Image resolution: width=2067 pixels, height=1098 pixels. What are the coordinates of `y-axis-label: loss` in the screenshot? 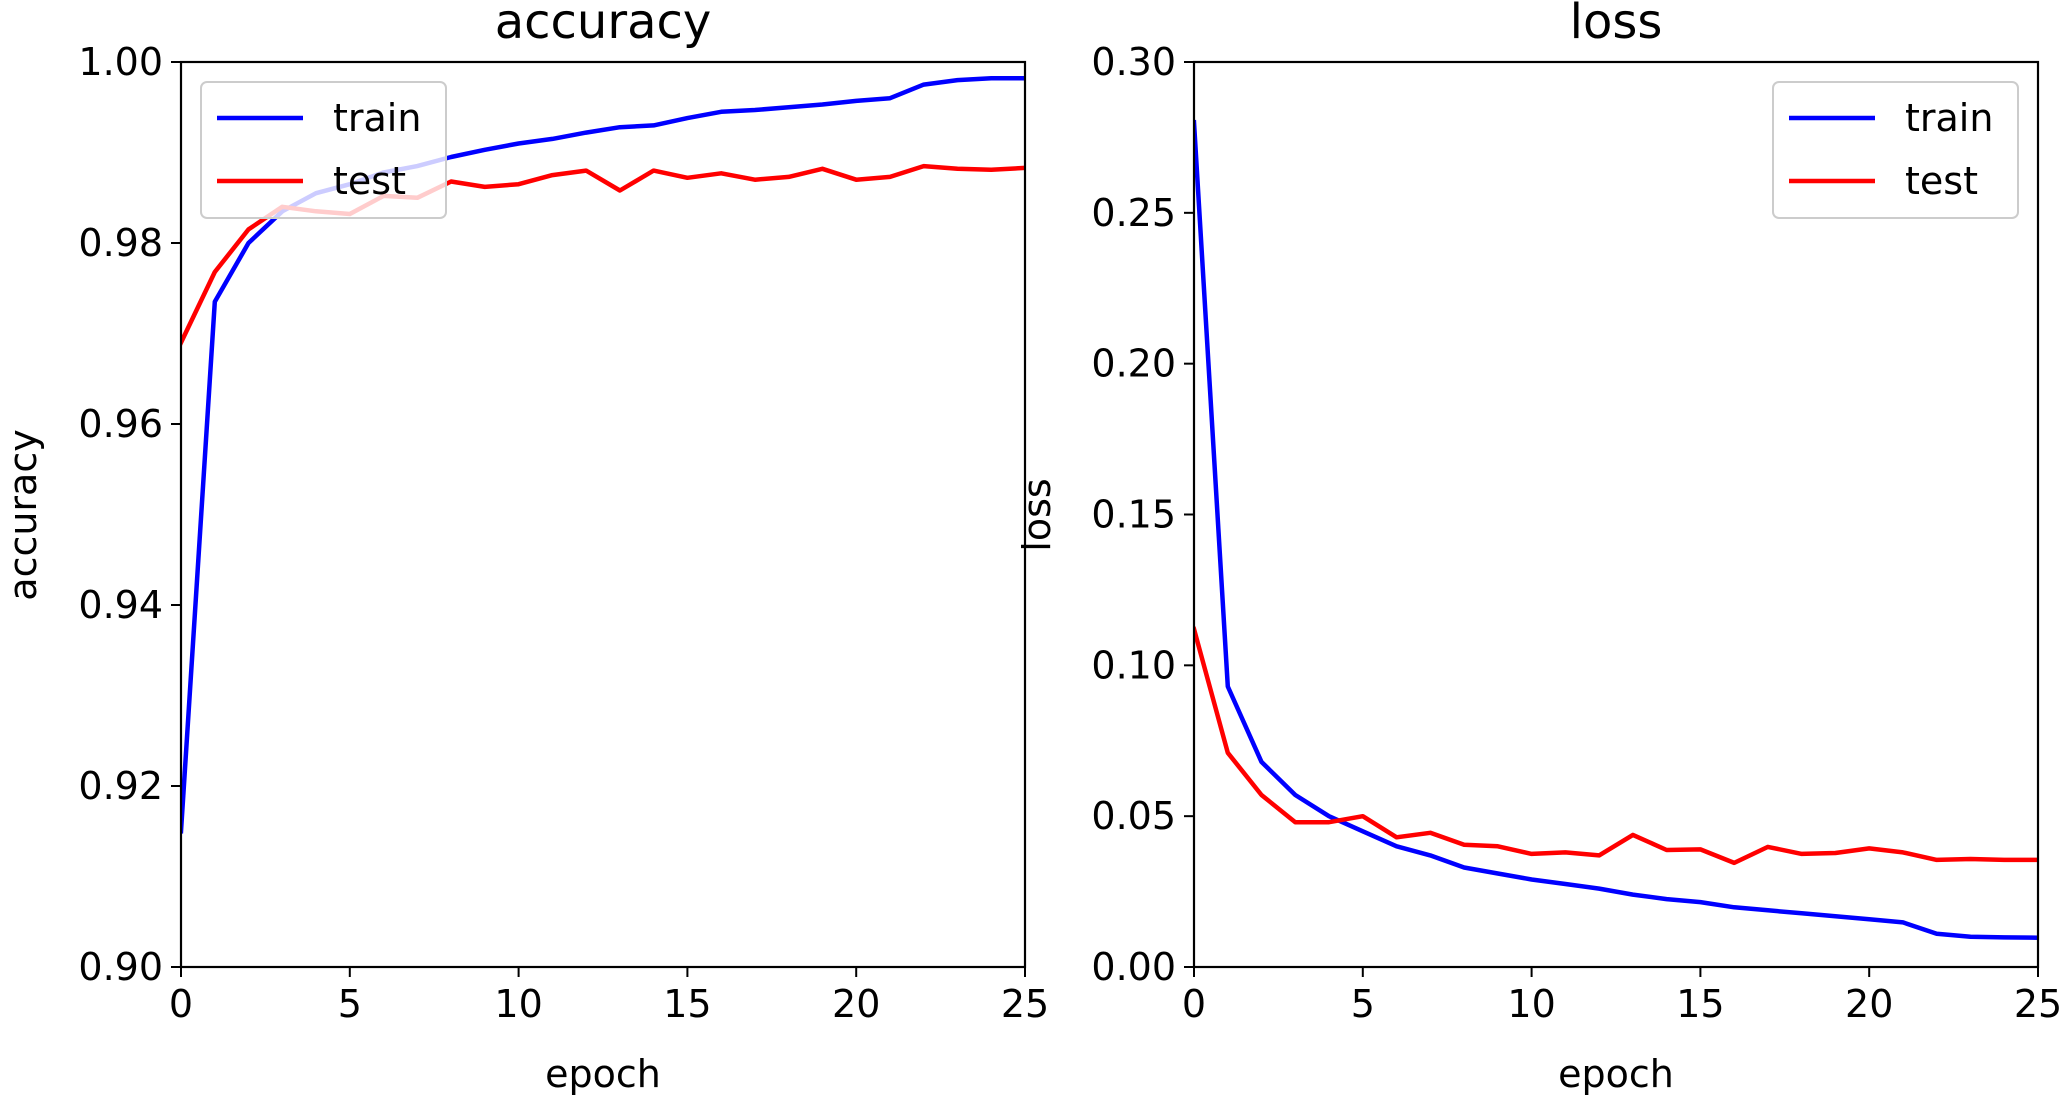 It's located at (1037, 514).